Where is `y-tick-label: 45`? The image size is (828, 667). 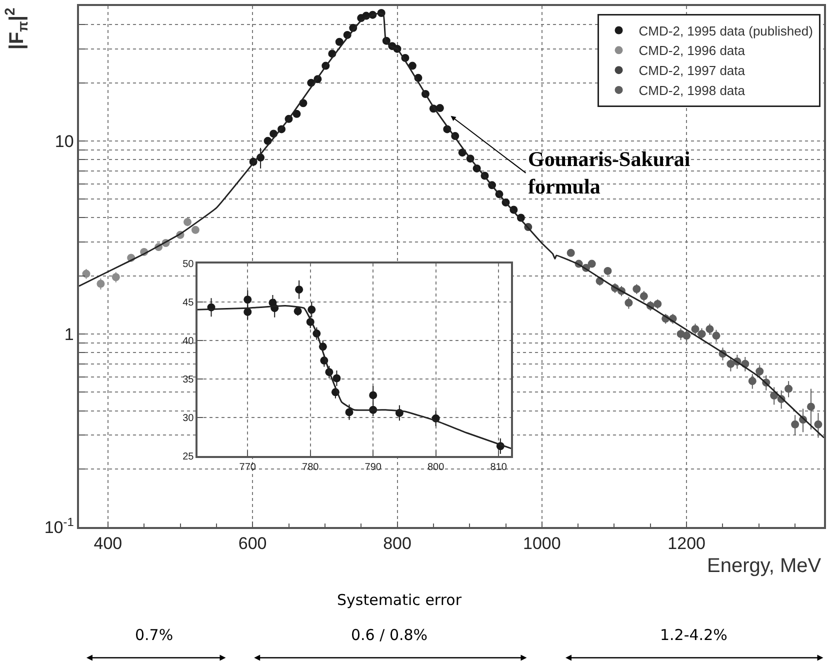 y-tick-label: 45 is located at coordinates (188, 302).